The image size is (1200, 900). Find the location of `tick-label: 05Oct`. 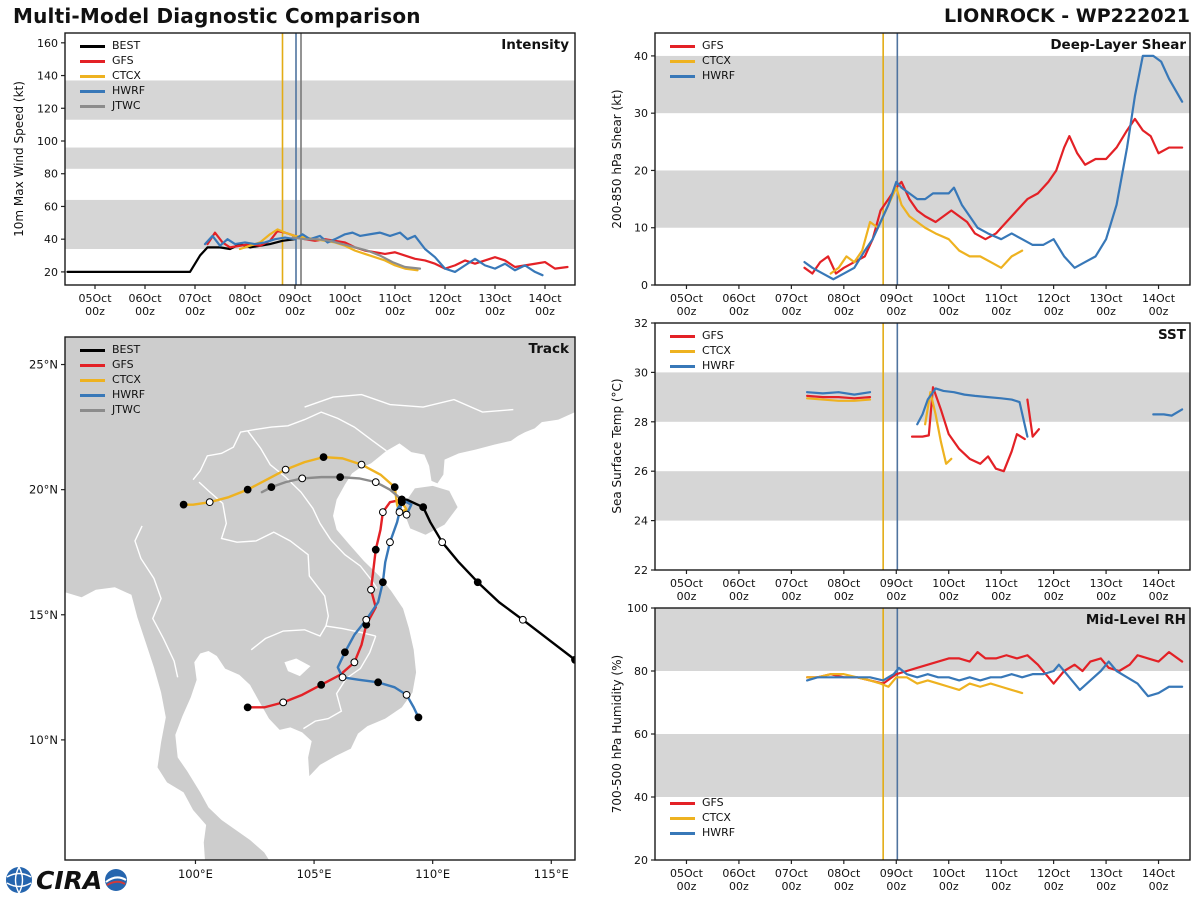

tick-label: 05Oct is located at coordinates (687, 298).